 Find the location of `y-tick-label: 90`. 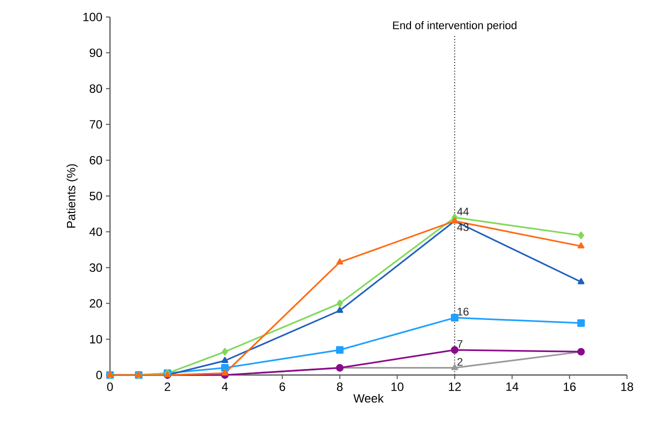

y-tick-label: 90 is located at coordinates (96, 53).